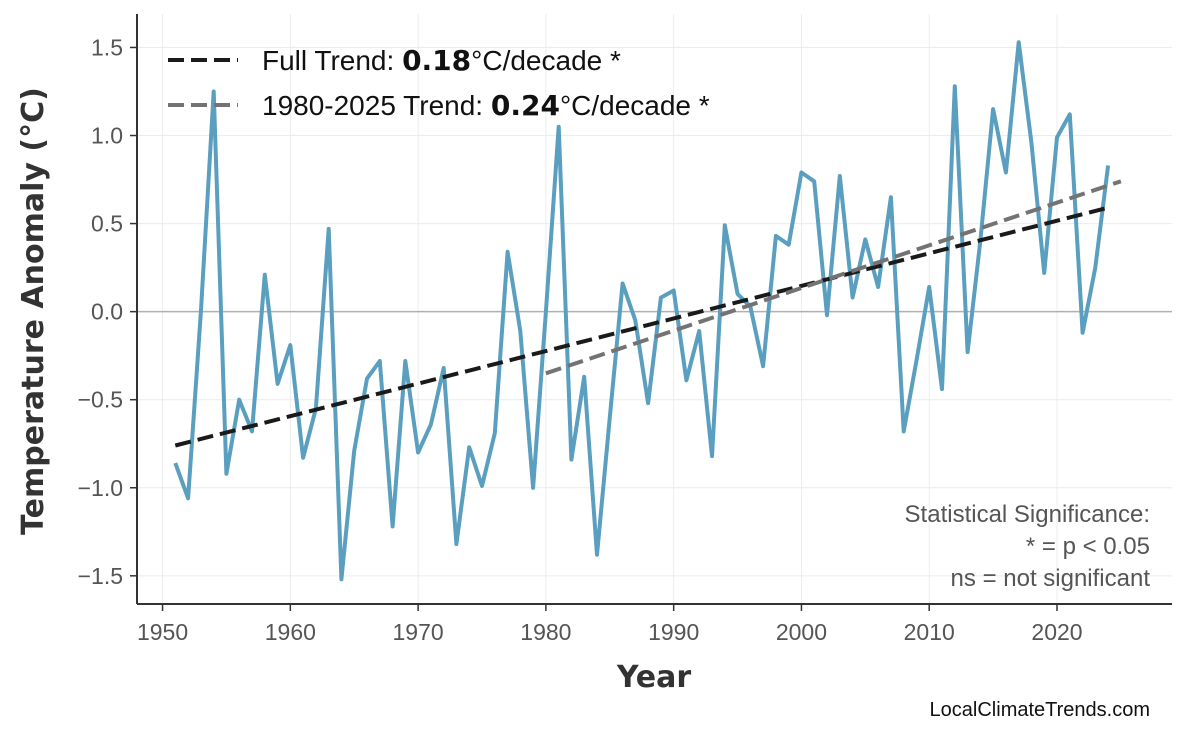 The height and width of the screenshot is (742, 1186). What do you see at coordinates (107, 312) in the screenshot?
I see `y-tick-label: 0.0` at bounding box center [107, 312].